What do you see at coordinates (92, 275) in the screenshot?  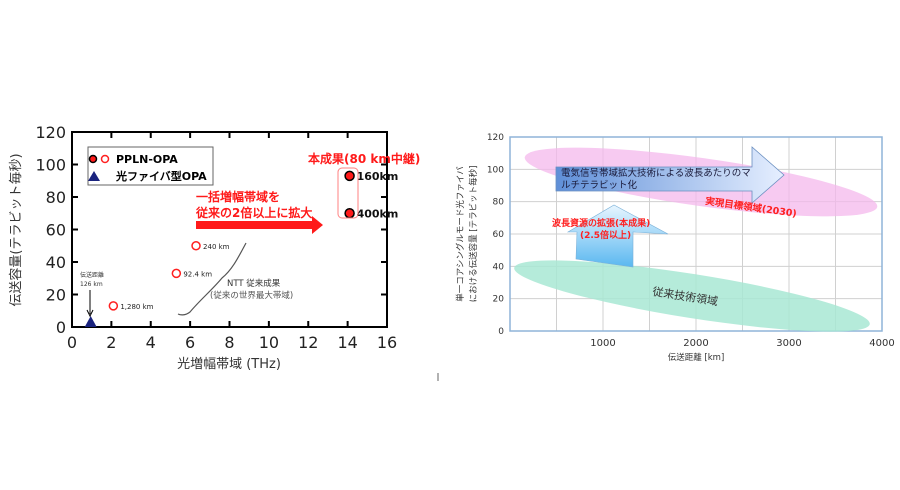 I see `triangle-label-line1: 伝送距離` at bounding box center [92, 275].